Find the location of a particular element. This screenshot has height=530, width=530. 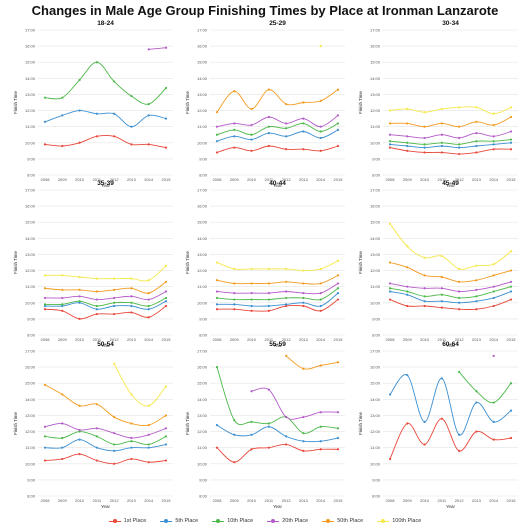

series-line-5th-place is located at coordinates (450, 297).